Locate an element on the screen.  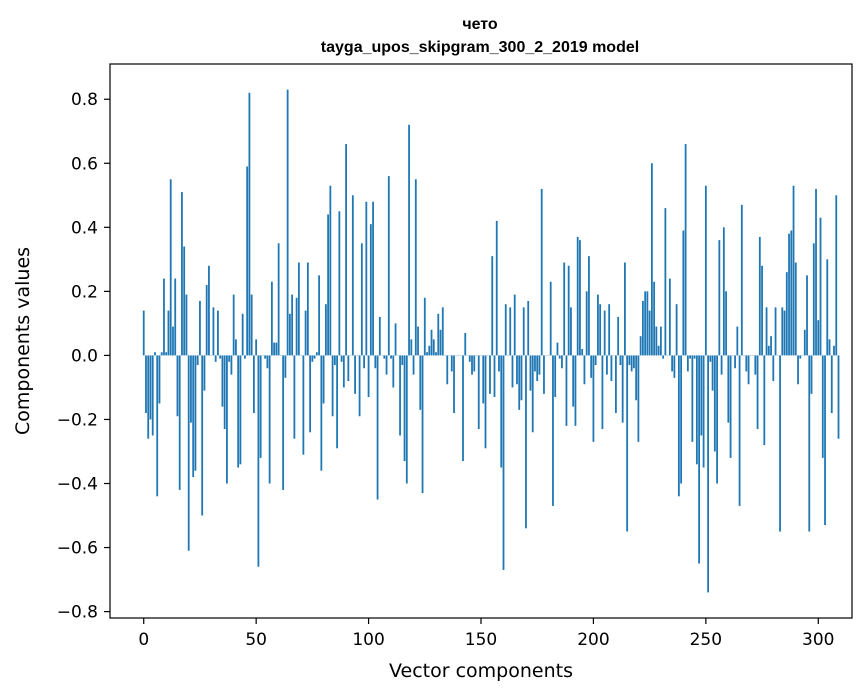
y-tick-label: −0.6 is located at coordinates (77, 549).